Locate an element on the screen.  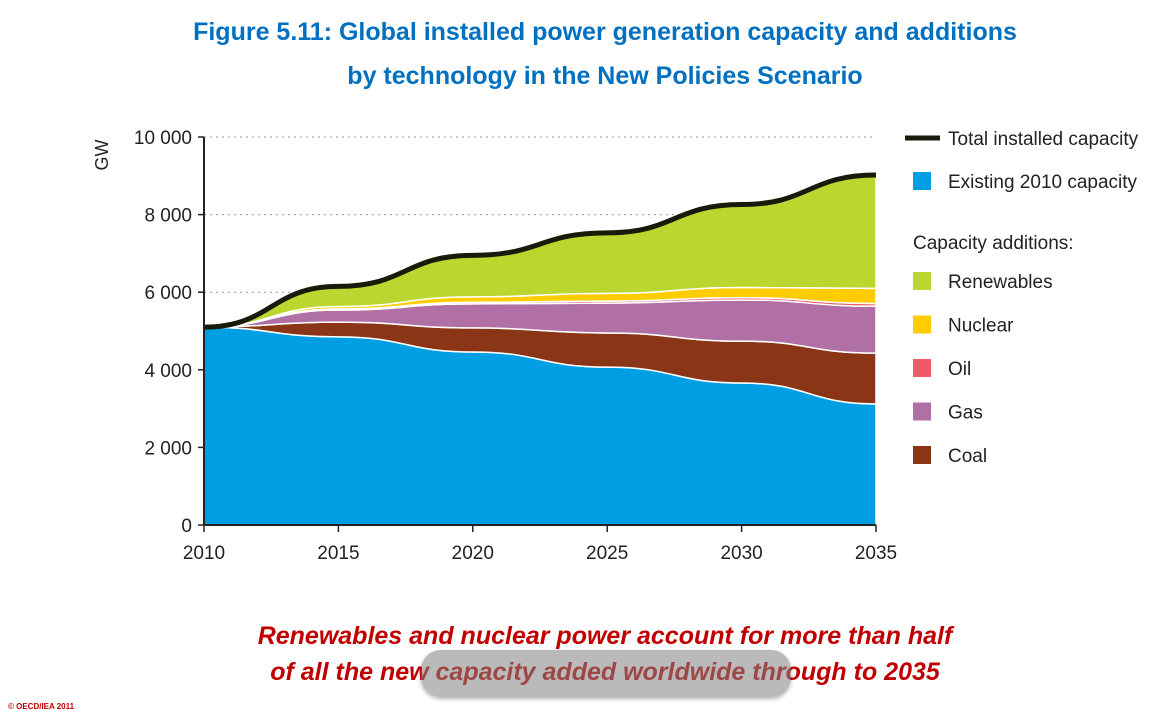
legend-label-oil: Oil is located at coordinates (959, 369).